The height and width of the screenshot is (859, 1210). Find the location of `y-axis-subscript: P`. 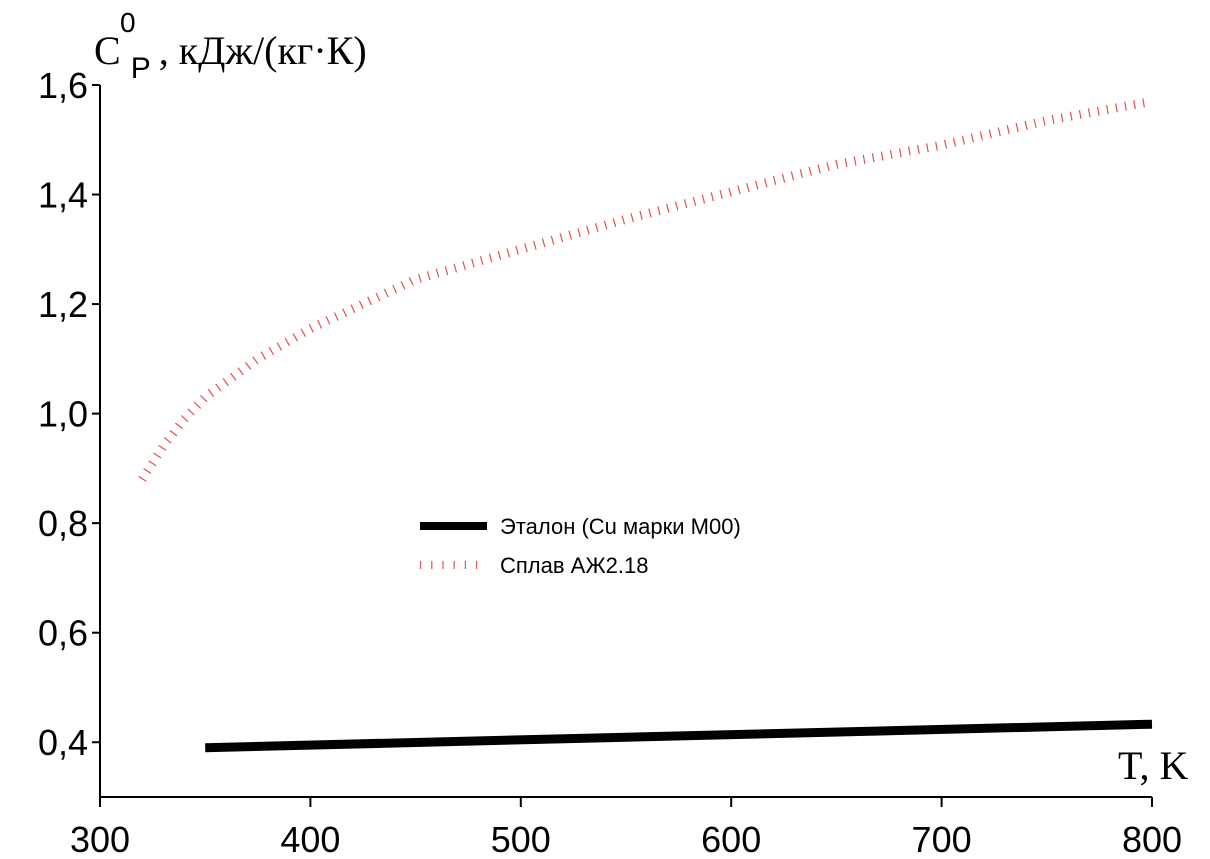

y-axis-subscript: P is located at coordinates (141, 68).